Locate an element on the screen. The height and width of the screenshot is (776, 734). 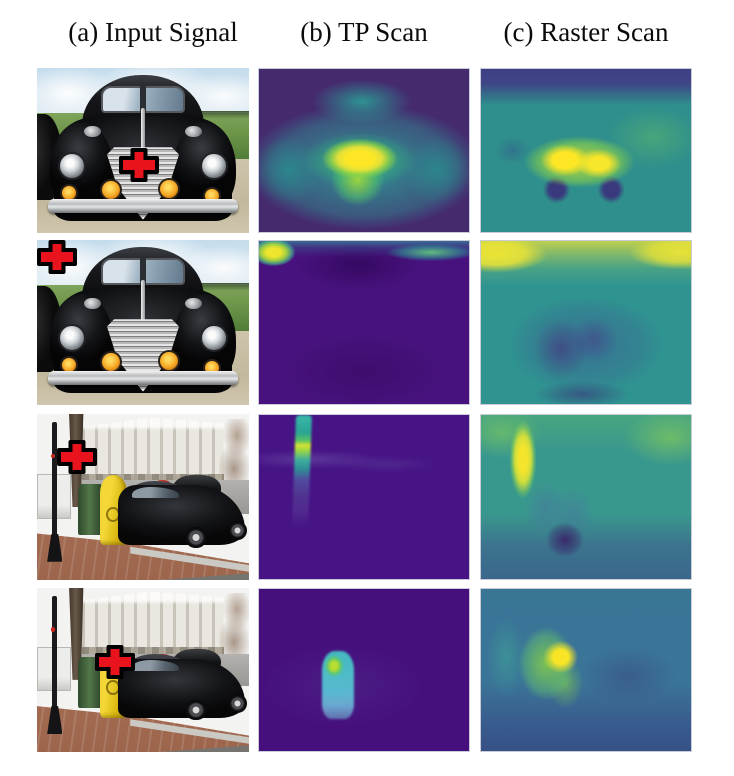
tp-scan-heatmap-row2 is located at coordinates (364, 322).